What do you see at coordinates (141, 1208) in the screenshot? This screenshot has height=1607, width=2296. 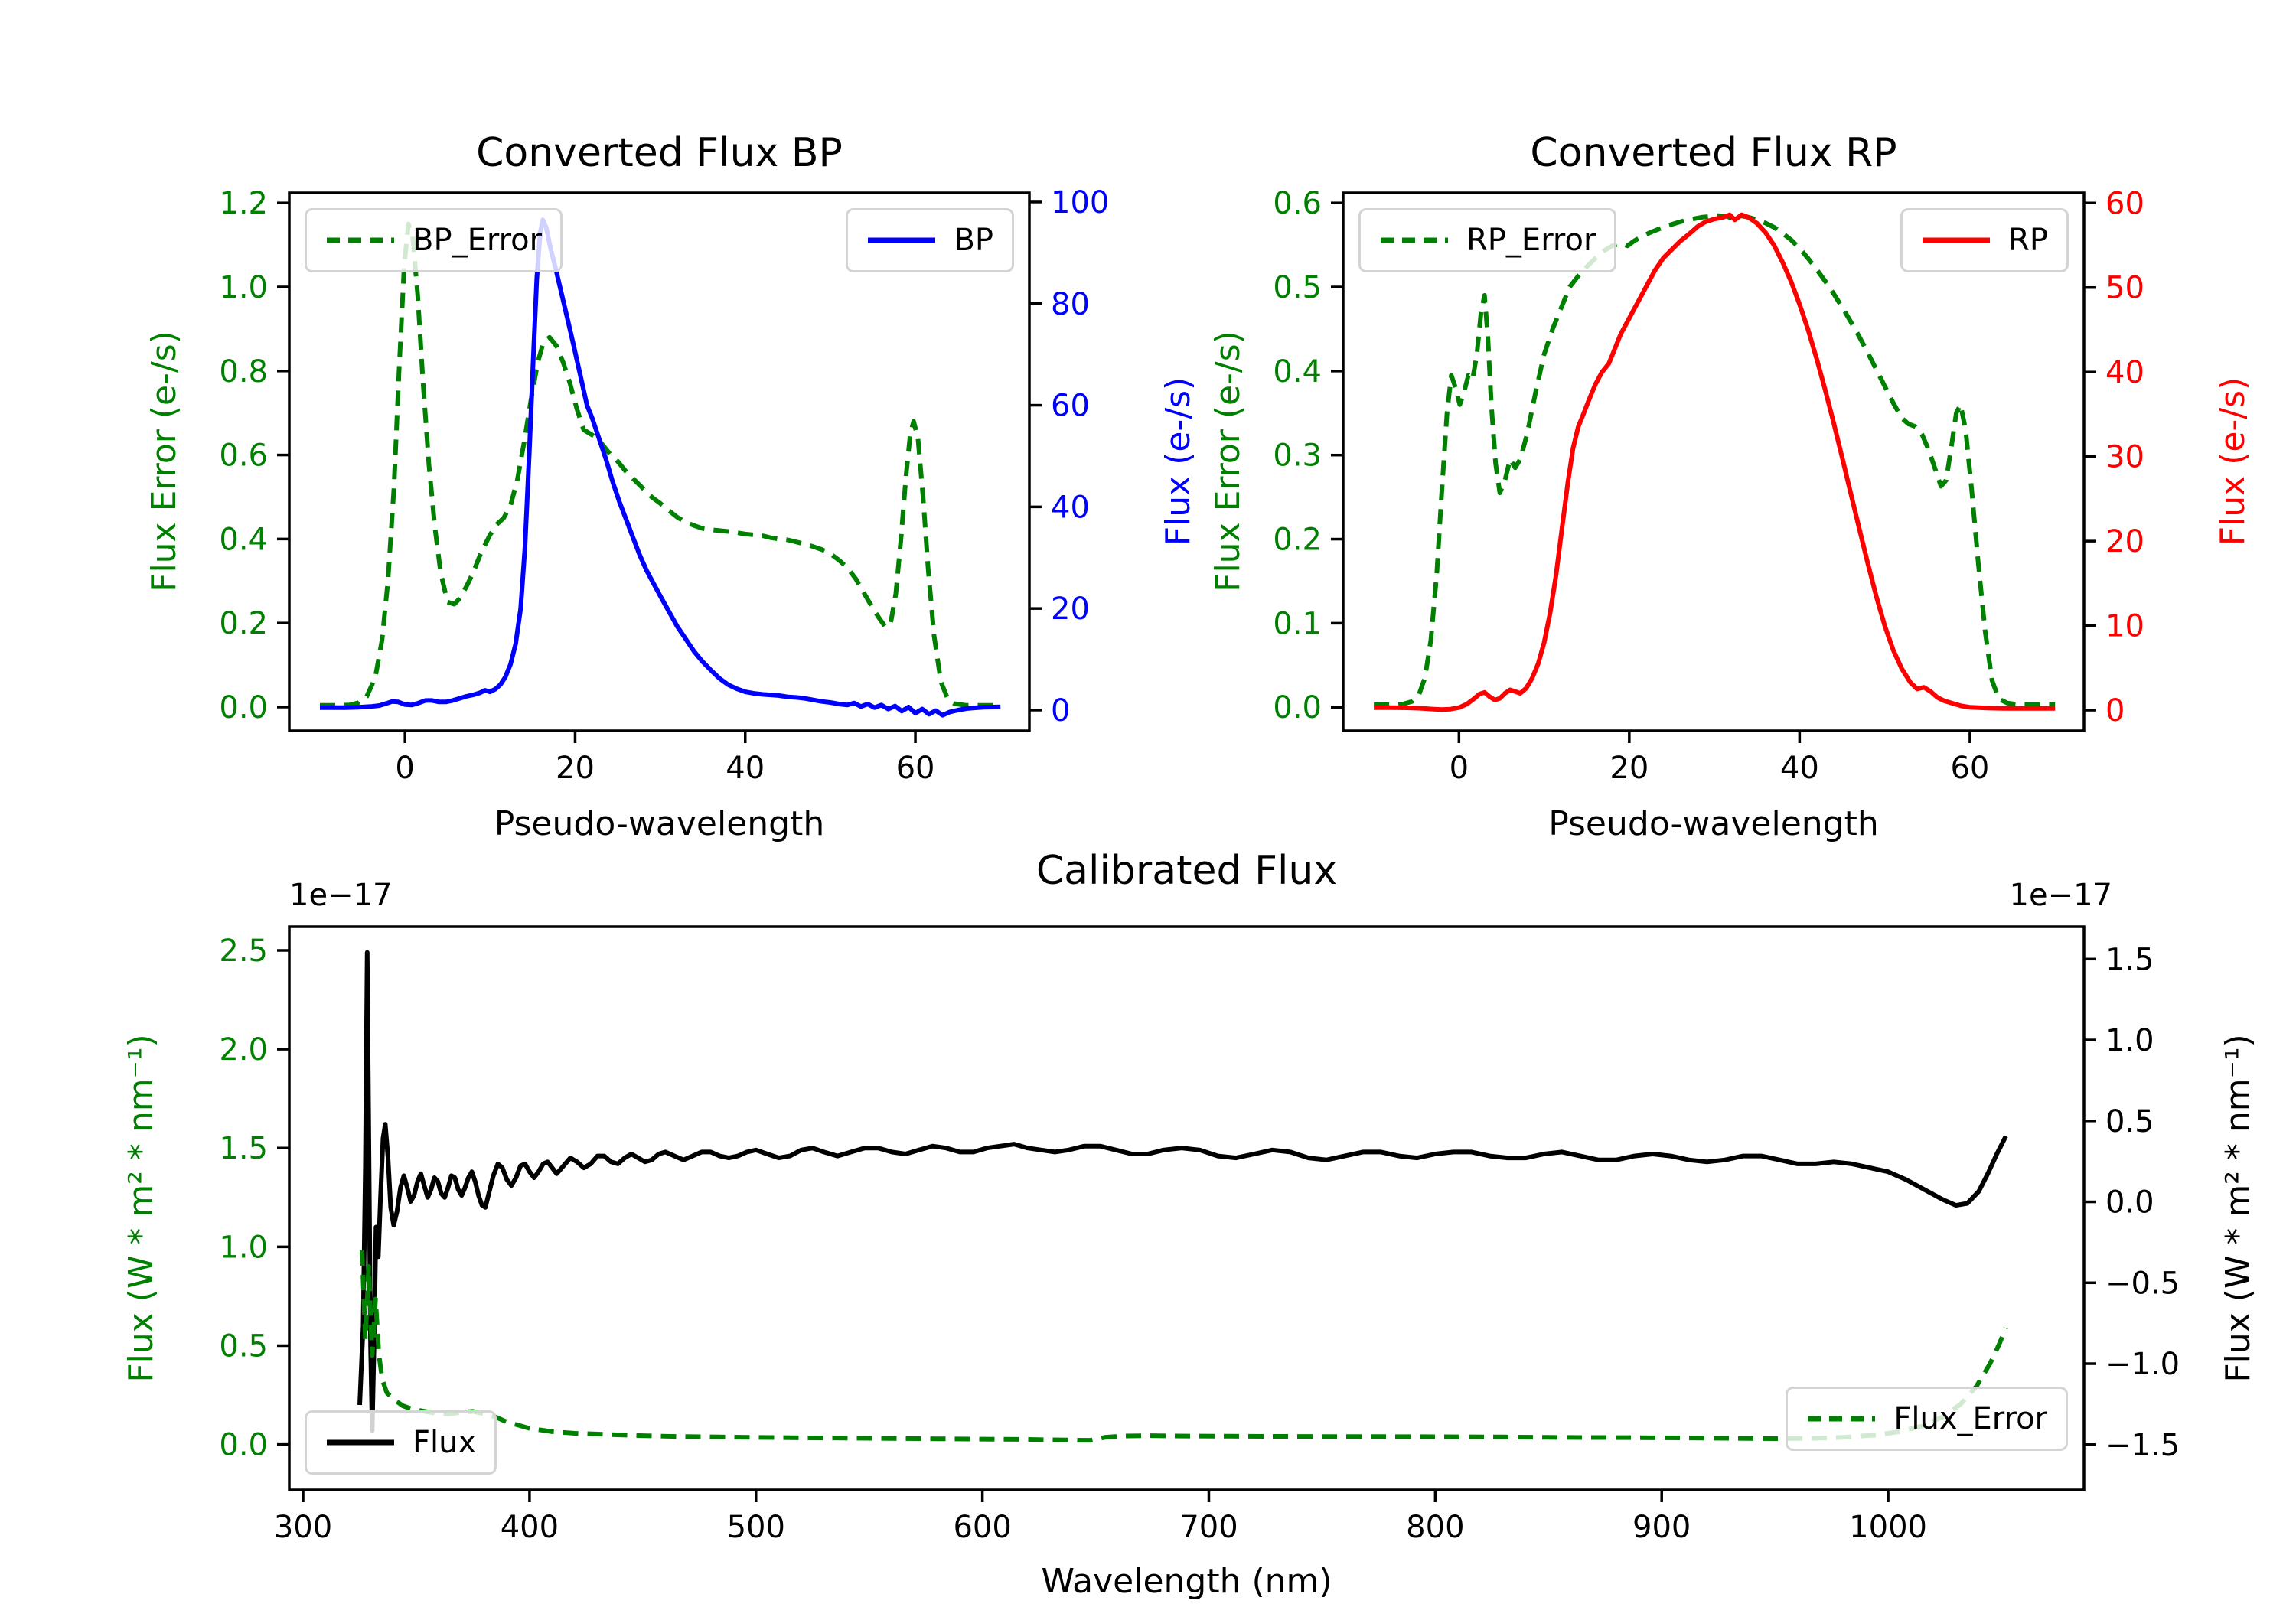 I see `calibrated-yleft-label: Flux (W * m² * nm⁻¹)` at bounding box center [141, 1208].